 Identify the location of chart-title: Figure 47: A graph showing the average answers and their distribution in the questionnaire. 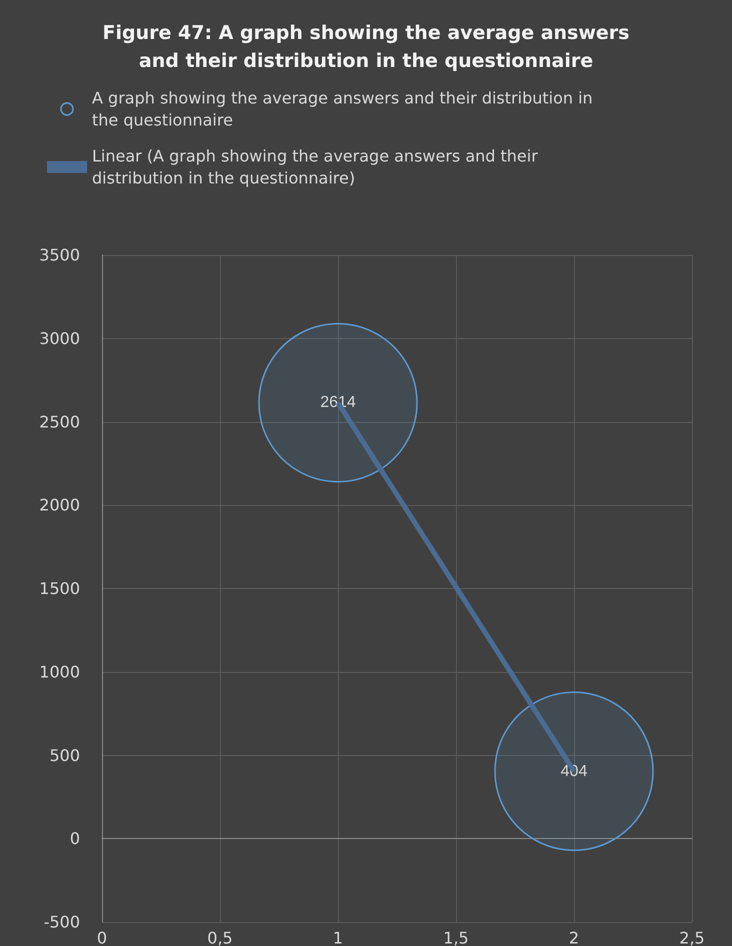
(366, 47).